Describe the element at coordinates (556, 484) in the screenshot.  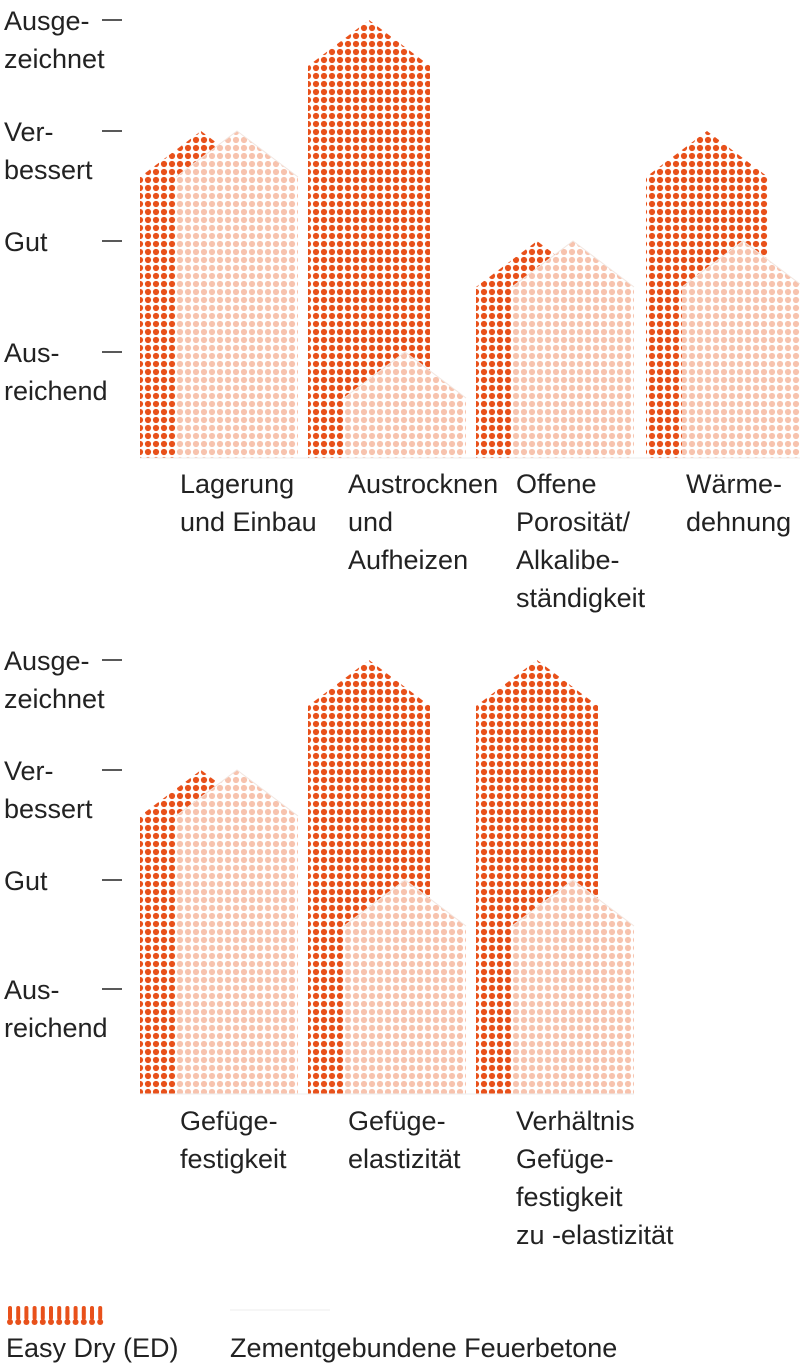
I see `category-label: Offene` at that location.